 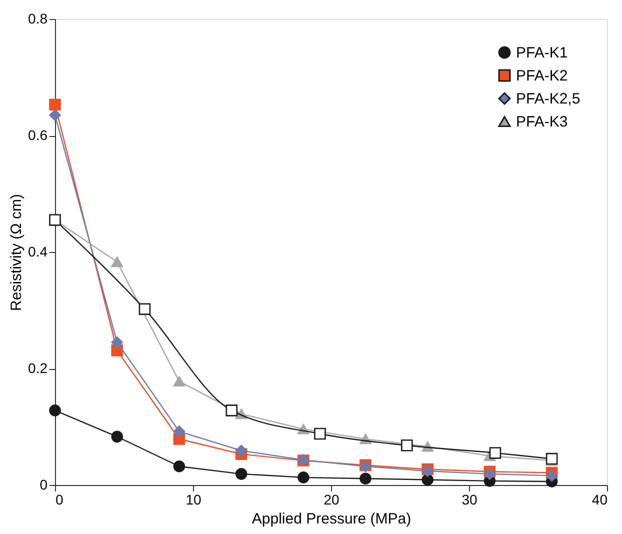 I want to click on x-axis-title: Applied Pressure (MPa), so click(x=332, y=519).